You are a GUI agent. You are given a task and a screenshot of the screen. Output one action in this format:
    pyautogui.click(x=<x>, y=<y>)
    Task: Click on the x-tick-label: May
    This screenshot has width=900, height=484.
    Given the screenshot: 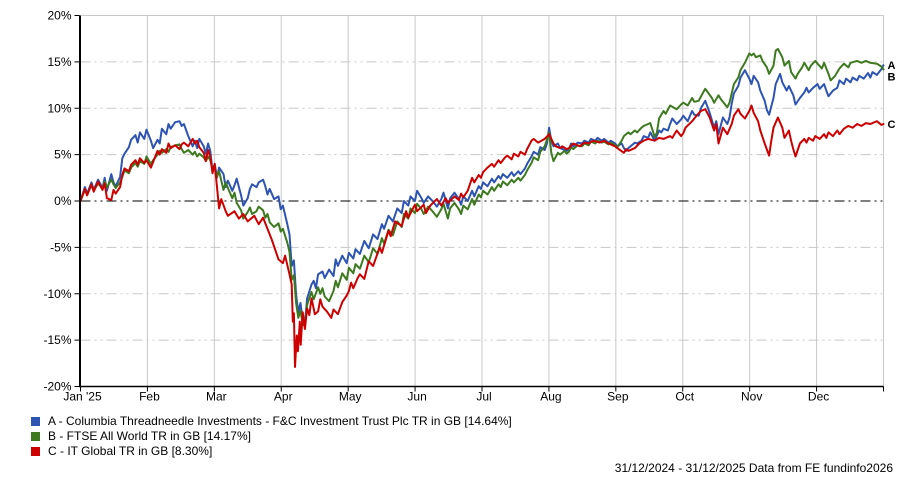 What is the action you would take?
    pyautogui.click(x=350, y=397)
    